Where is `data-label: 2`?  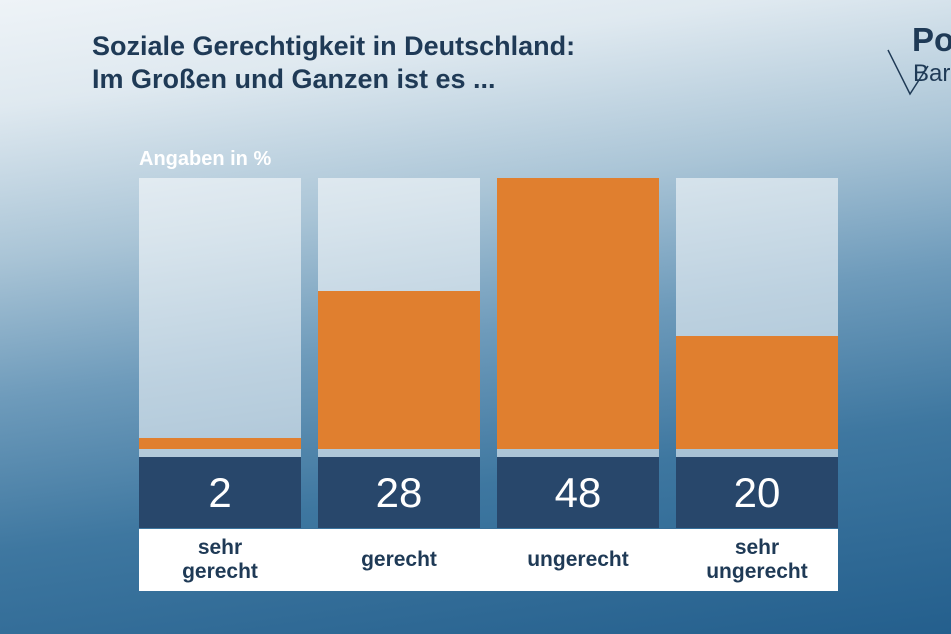
data-label: 2 is located at coordinates (220, 492).